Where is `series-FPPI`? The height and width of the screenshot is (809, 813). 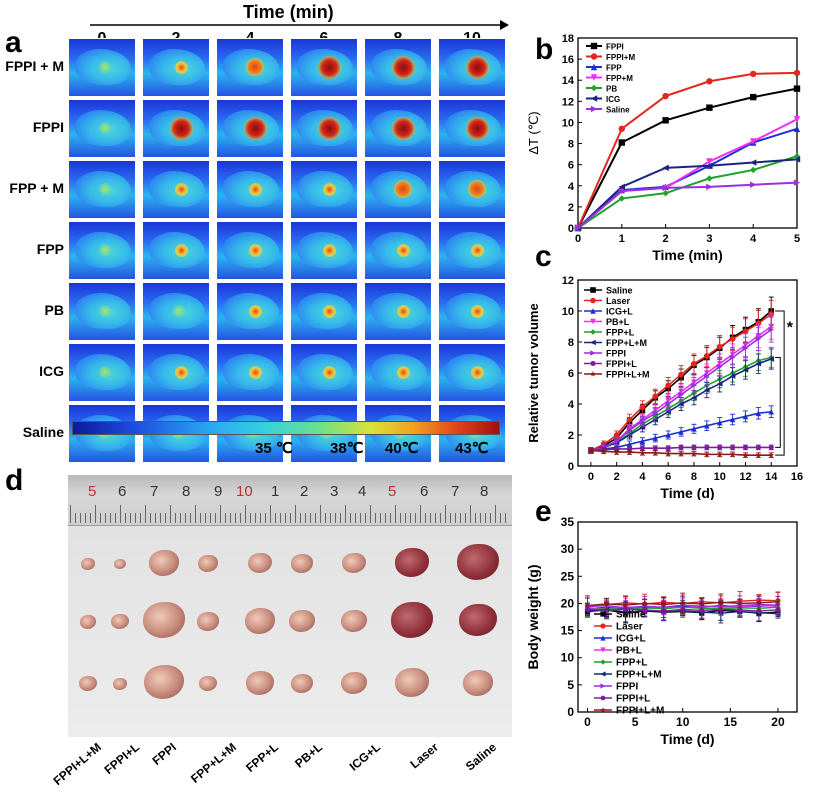 series-FPPI is located at coordinates (681, 385).